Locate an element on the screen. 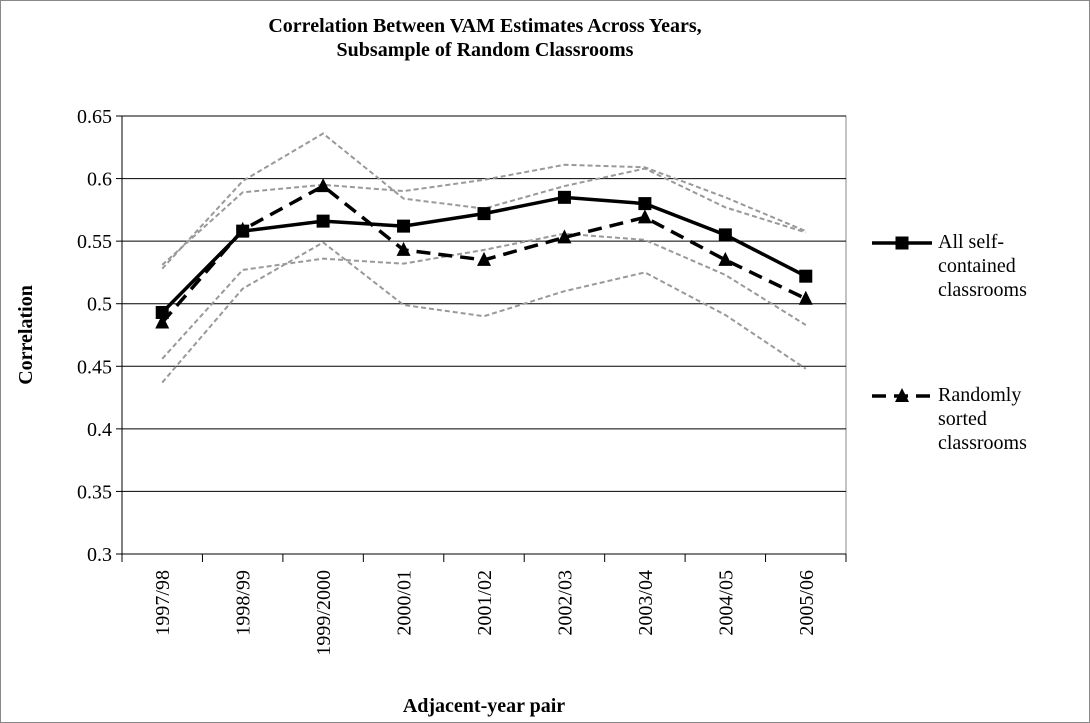 The width and height of the screenshot is (1090, 723). legend-label: Randomly sorted classrooms is located at coordinates (982, 419).